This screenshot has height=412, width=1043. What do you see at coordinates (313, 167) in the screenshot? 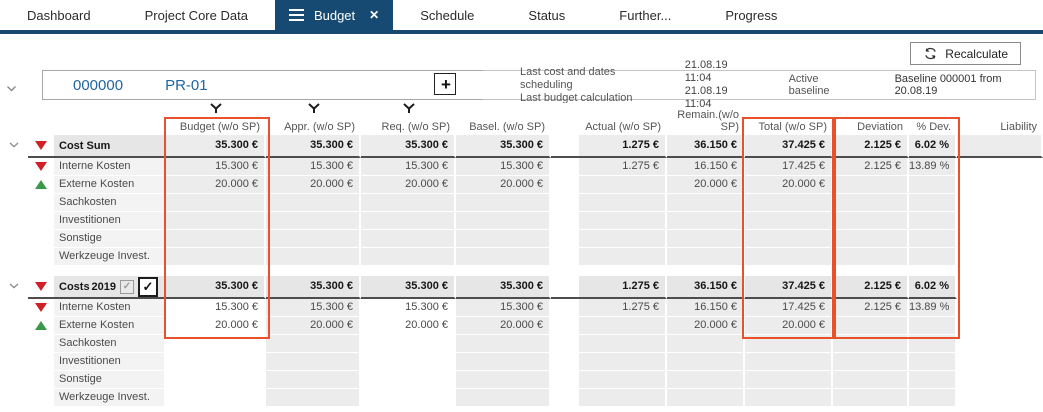
I see `cell-appr: 15.300 €` at bounding box center [313, 167].